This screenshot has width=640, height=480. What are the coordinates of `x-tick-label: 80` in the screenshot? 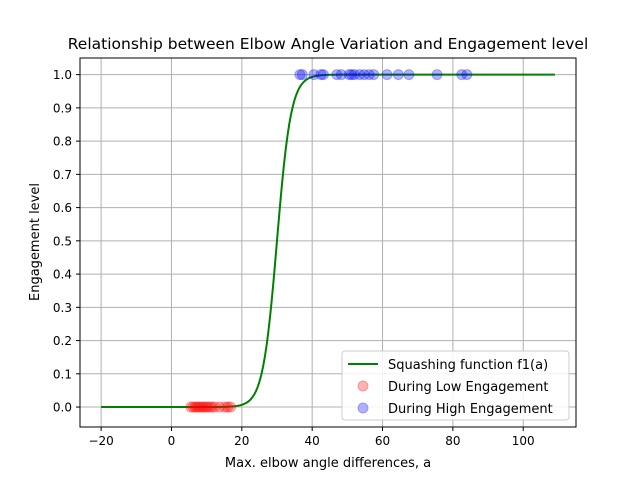 It's located at (452, 441).